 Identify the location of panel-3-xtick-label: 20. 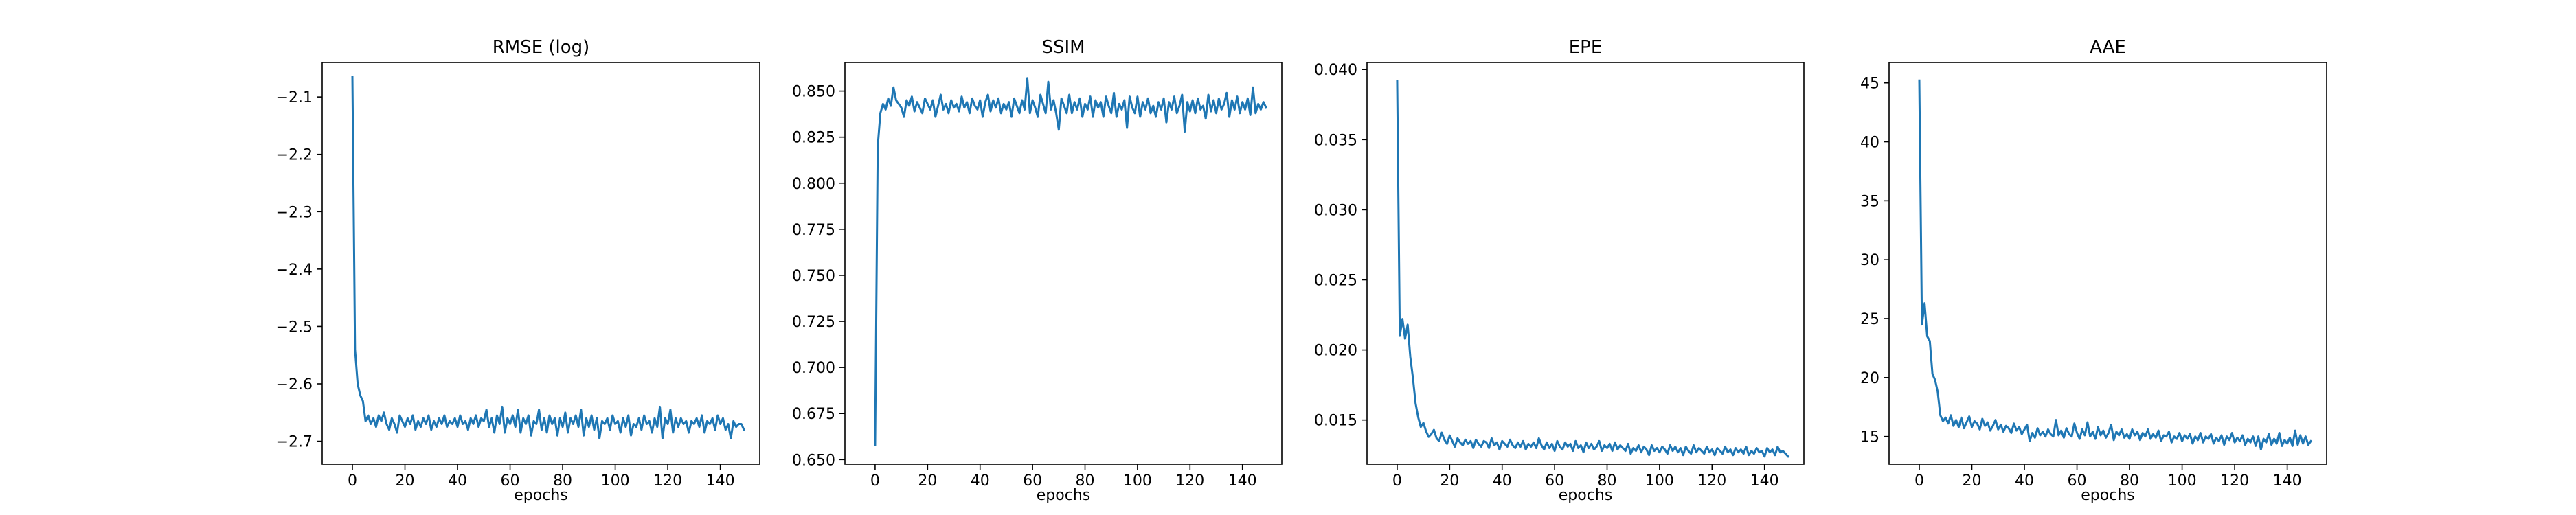
(1972, 481).